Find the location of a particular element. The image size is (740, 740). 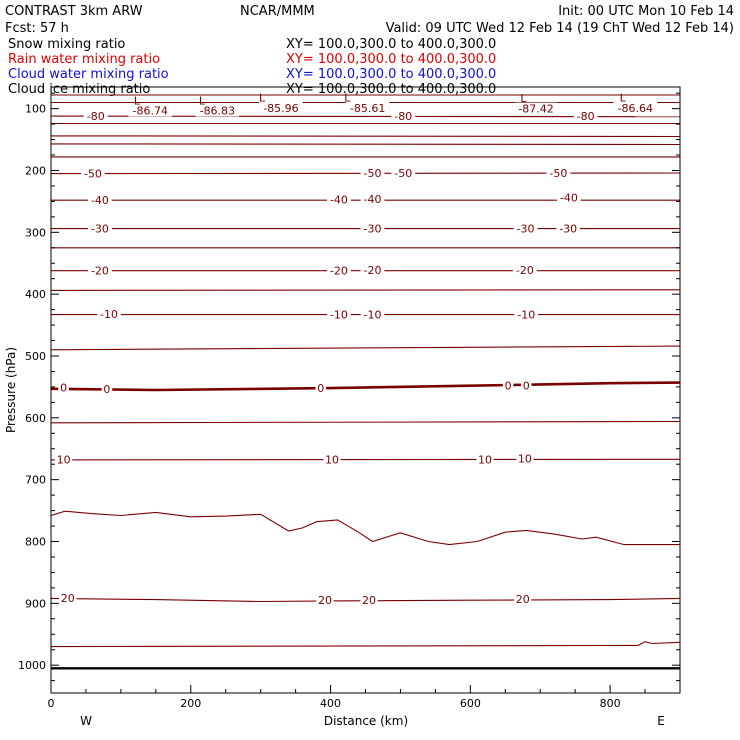

field-snow-name: Snow mixing ratio is located at coordinates (66, 44).